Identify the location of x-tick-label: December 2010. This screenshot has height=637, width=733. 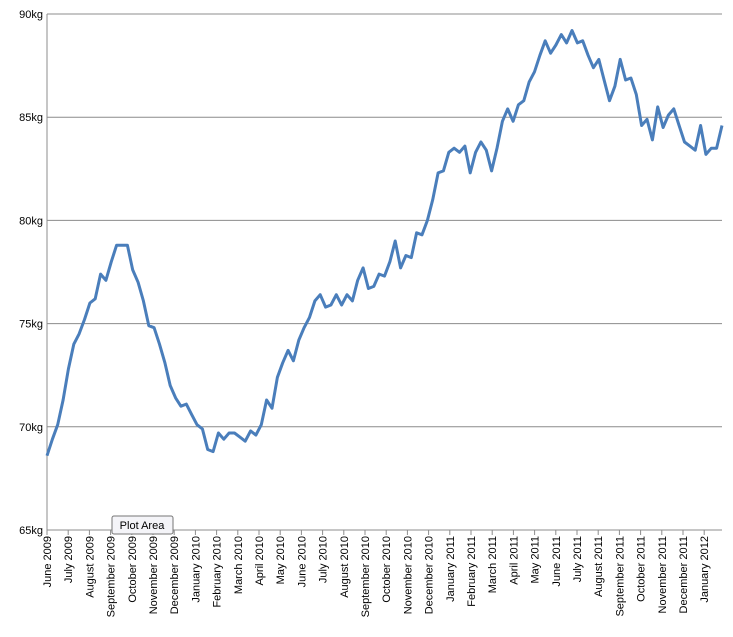
(430, 575).